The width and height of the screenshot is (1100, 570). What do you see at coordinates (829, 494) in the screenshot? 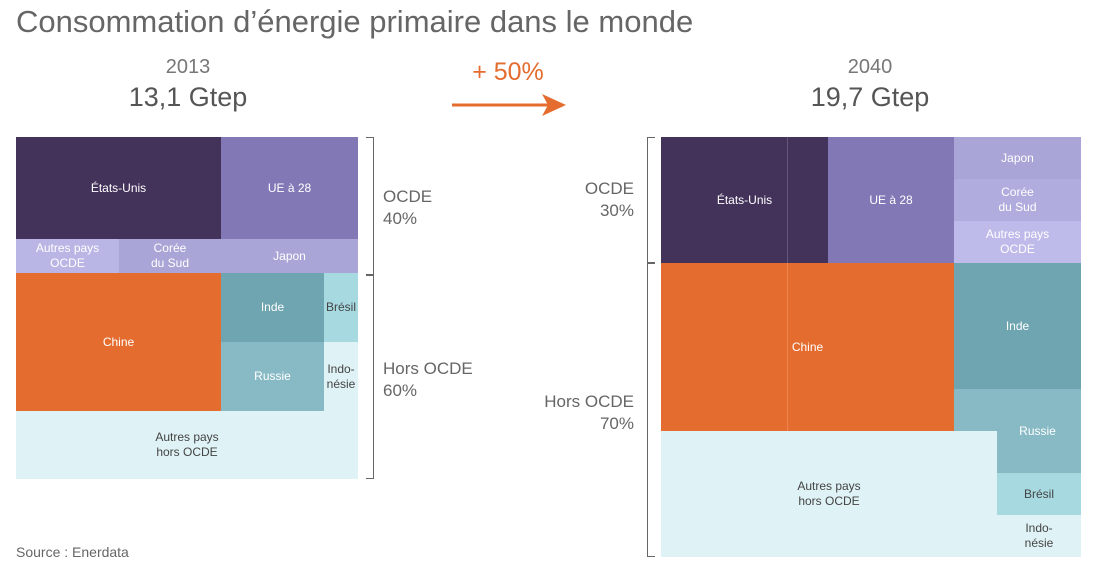
I see `cell-2040-autres-hors-ocde: Autres pays hors OCDE` at bounding box center [829, 494].